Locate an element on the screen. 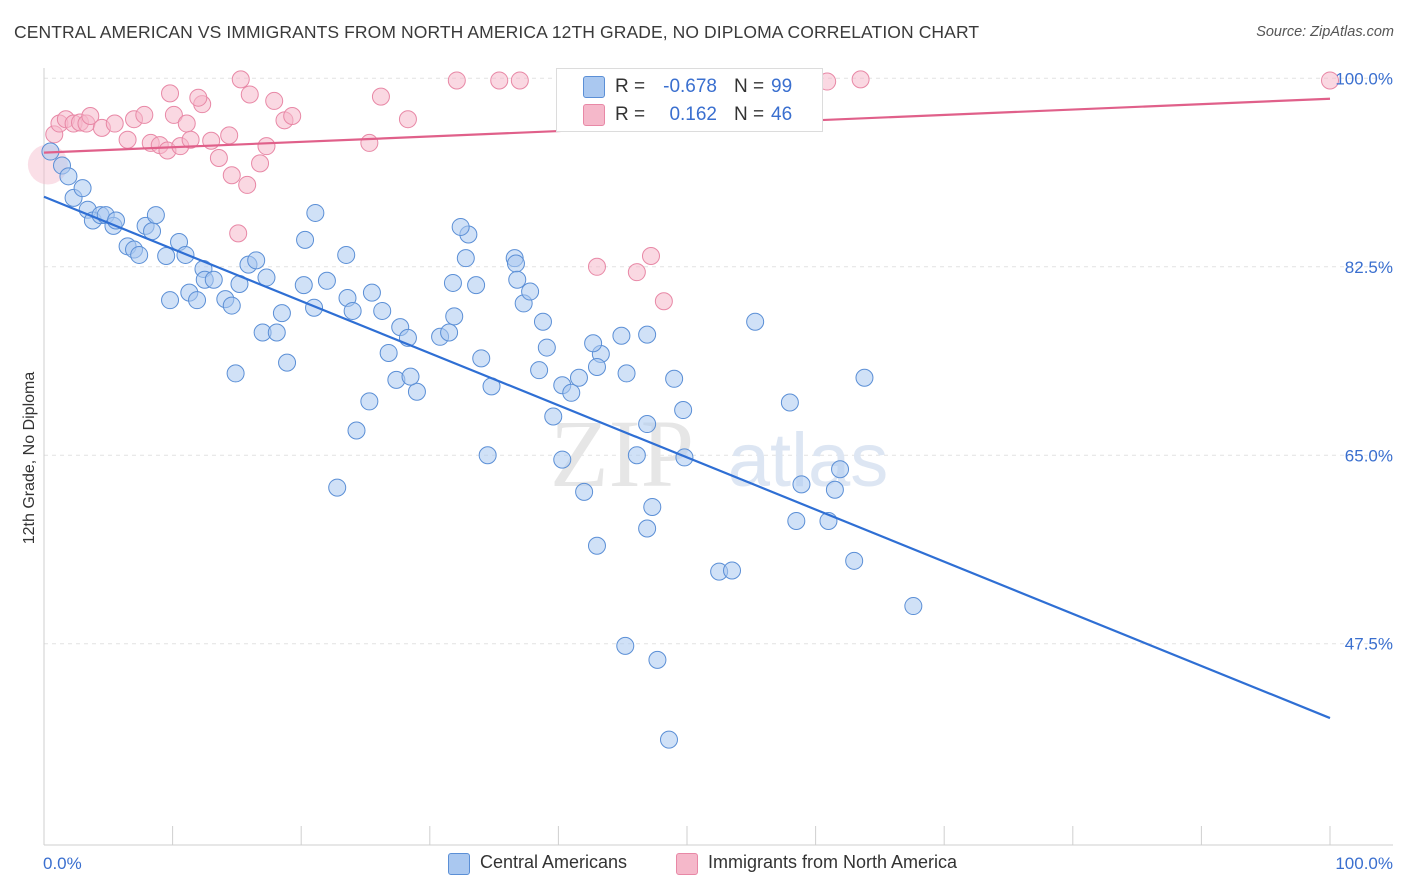 This screenshot has height=892, width=1406. y-tick-label: 100.0% is located at coordinates (1364, 78).